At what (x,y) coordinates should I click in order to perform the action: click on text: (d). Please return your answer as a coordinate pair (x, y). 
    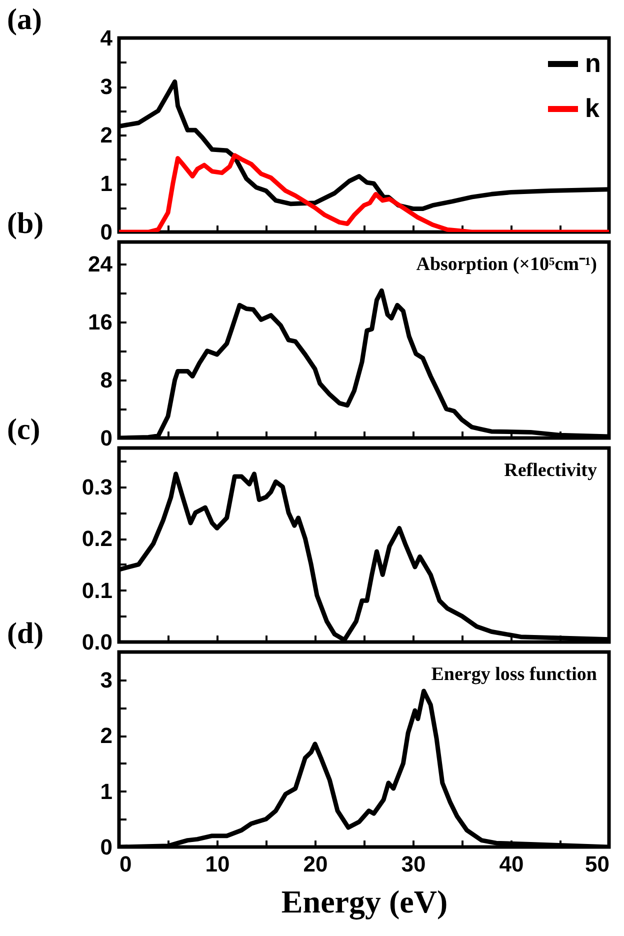
    Looking at the image, I should click on (25, 633).